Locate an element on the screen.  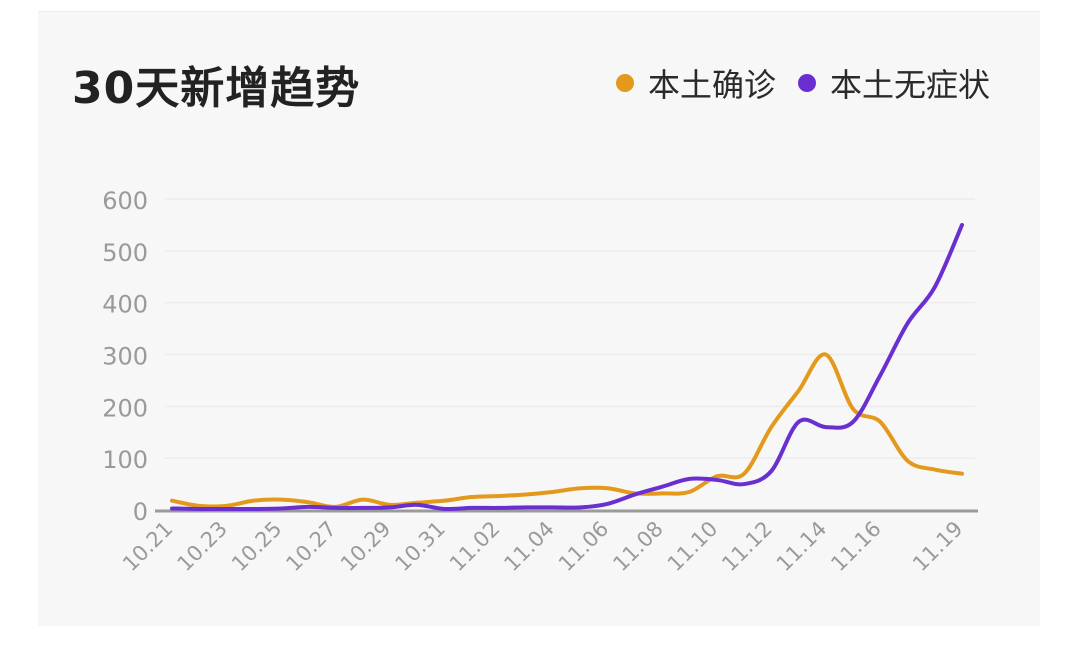
x-tick-label: 10.25 is located at coordinates (256, 546).